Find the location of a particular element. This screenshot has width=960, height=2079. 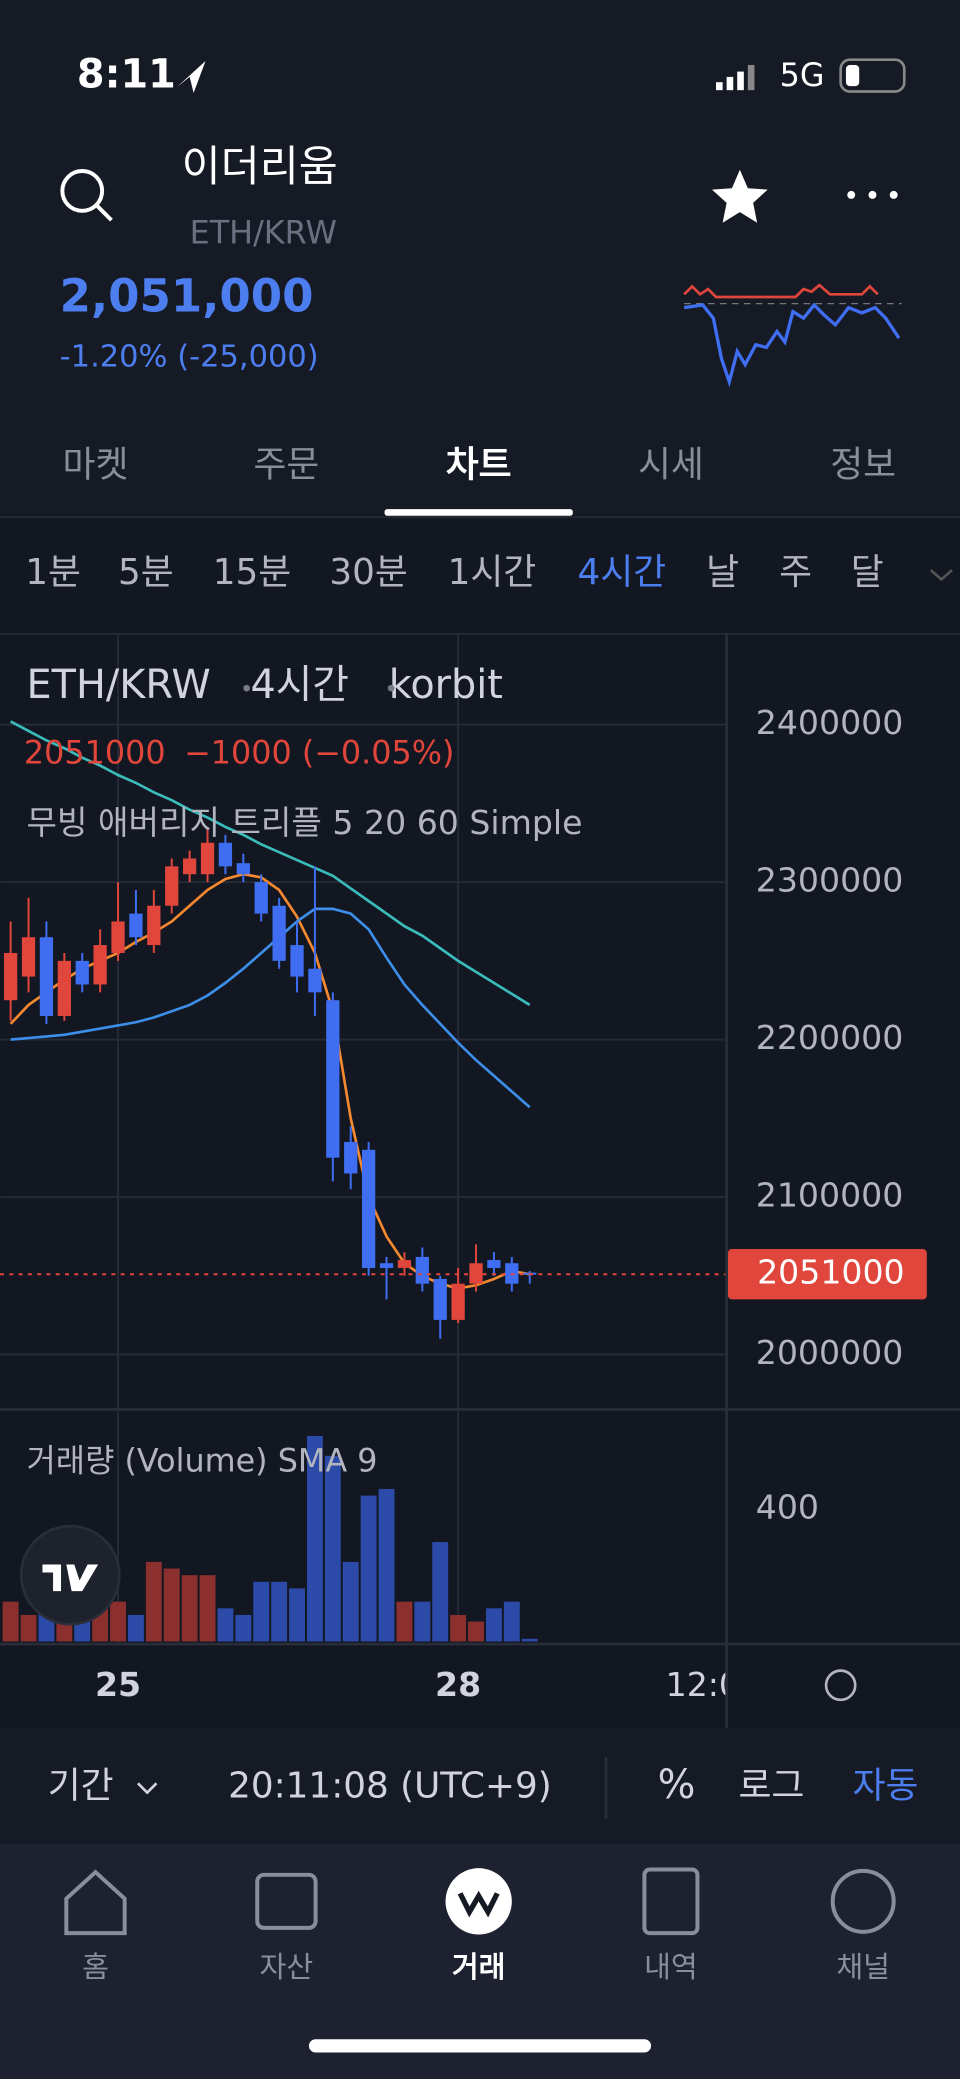

nav-label: 내역 is located at coordinates (671, 1967).